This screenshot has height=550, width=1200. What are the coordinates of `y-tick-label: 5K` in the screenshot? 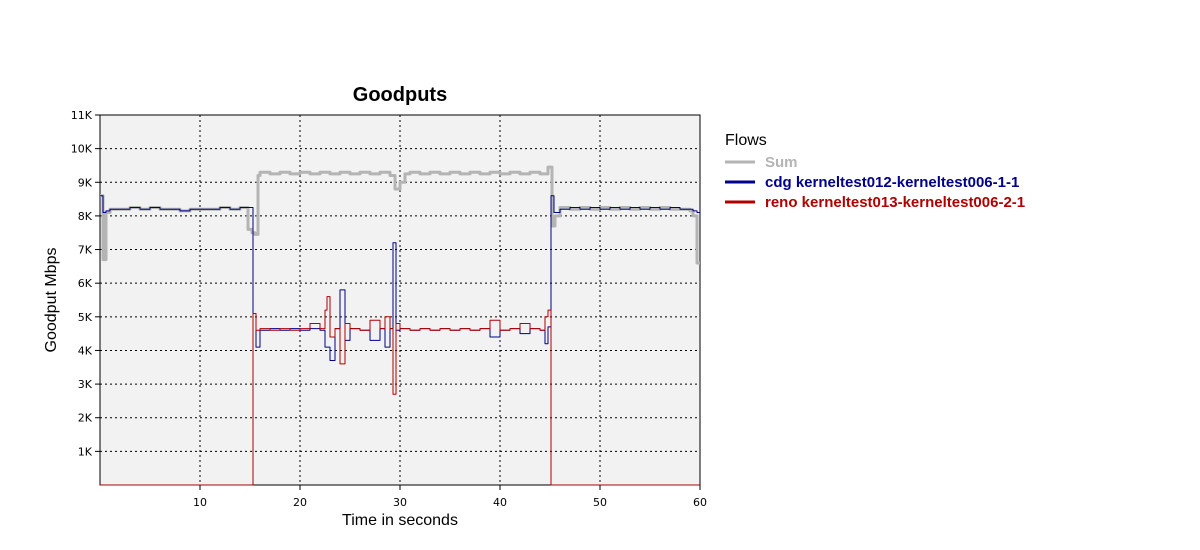 It's located at (85, 317).